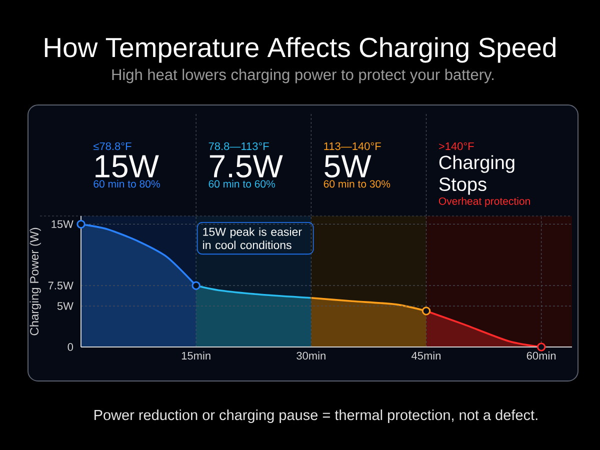  What do you see at coordinates (311, 356) in the screenshot?
I see `x-tick-label: 30min` at bounding box center [311, 356].